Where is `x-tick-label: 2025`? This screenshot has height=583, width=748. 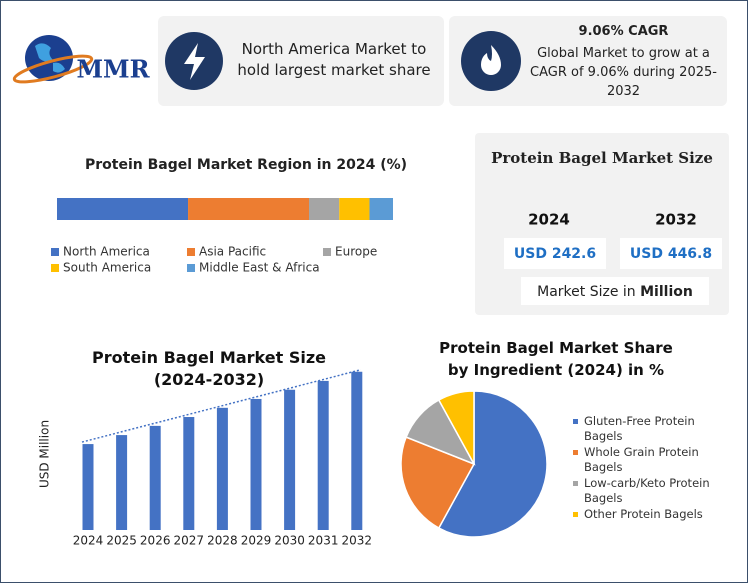 x-tick-label: 2025 is located at coordinates (121, 541).